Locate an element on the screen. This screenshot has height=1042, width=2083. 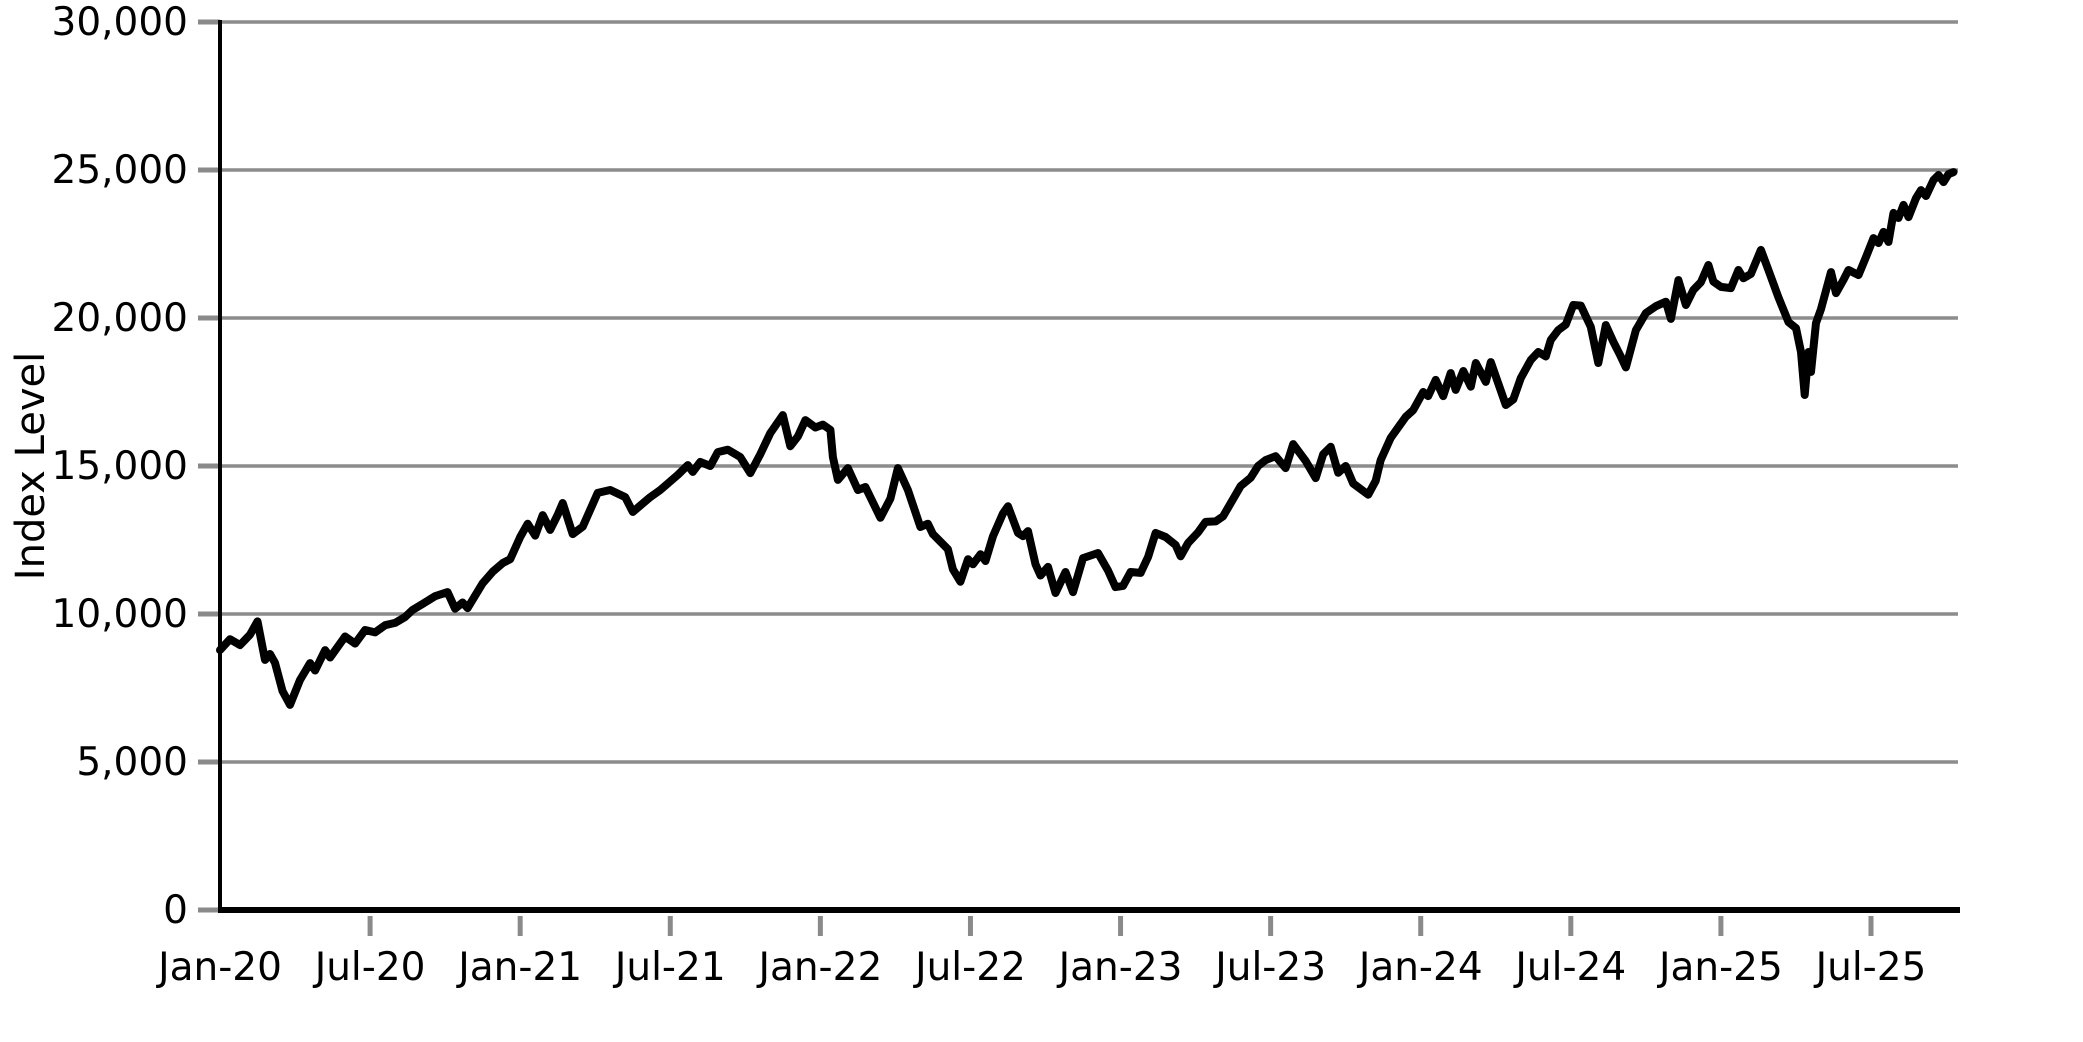
y-axis-tick-label: 20,000 is located at coordinates (120, 318).